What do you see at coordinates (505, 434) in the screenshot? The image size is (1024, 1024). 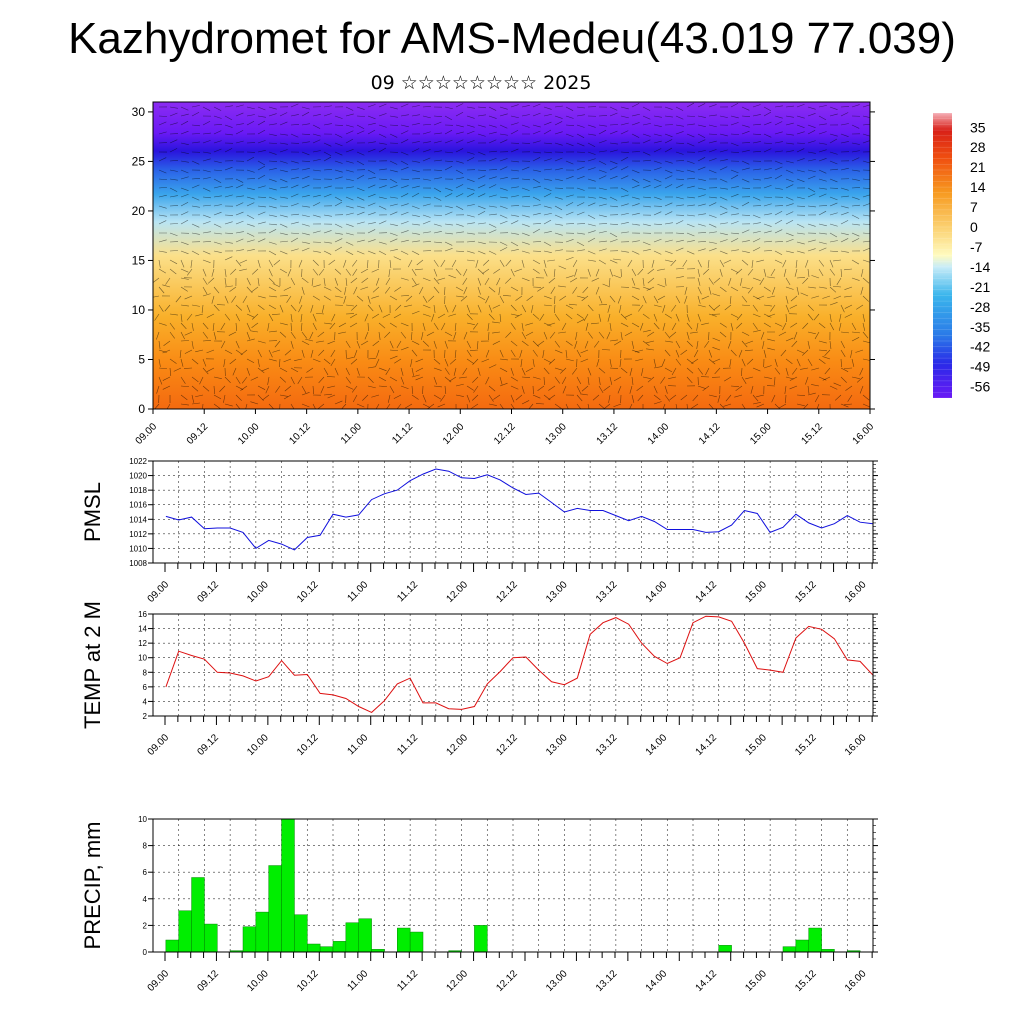 I see `x-tick-label: 12.12` at bounding box center [505, 434].